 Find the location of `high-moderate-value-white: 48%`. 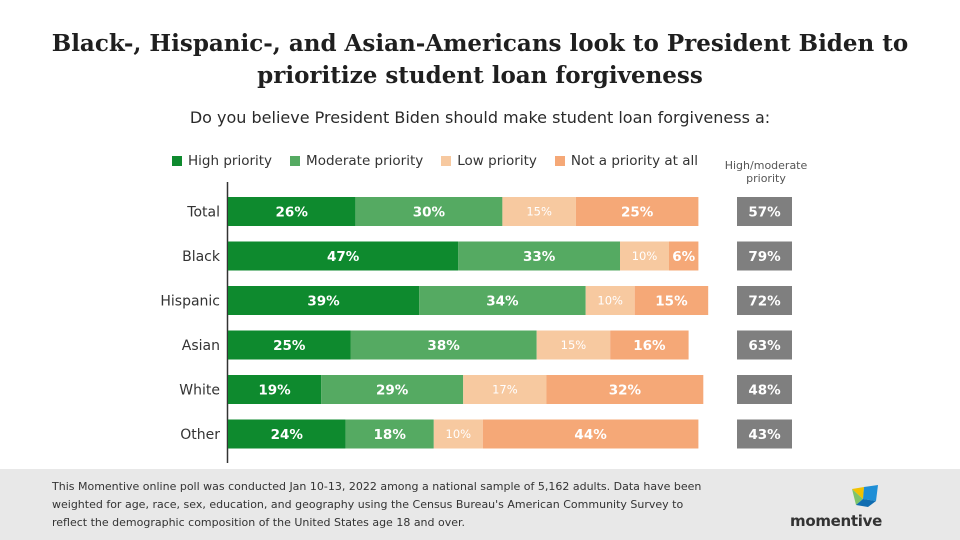

high-moderate-value-white: 48% is located at coordinates (764, 391).